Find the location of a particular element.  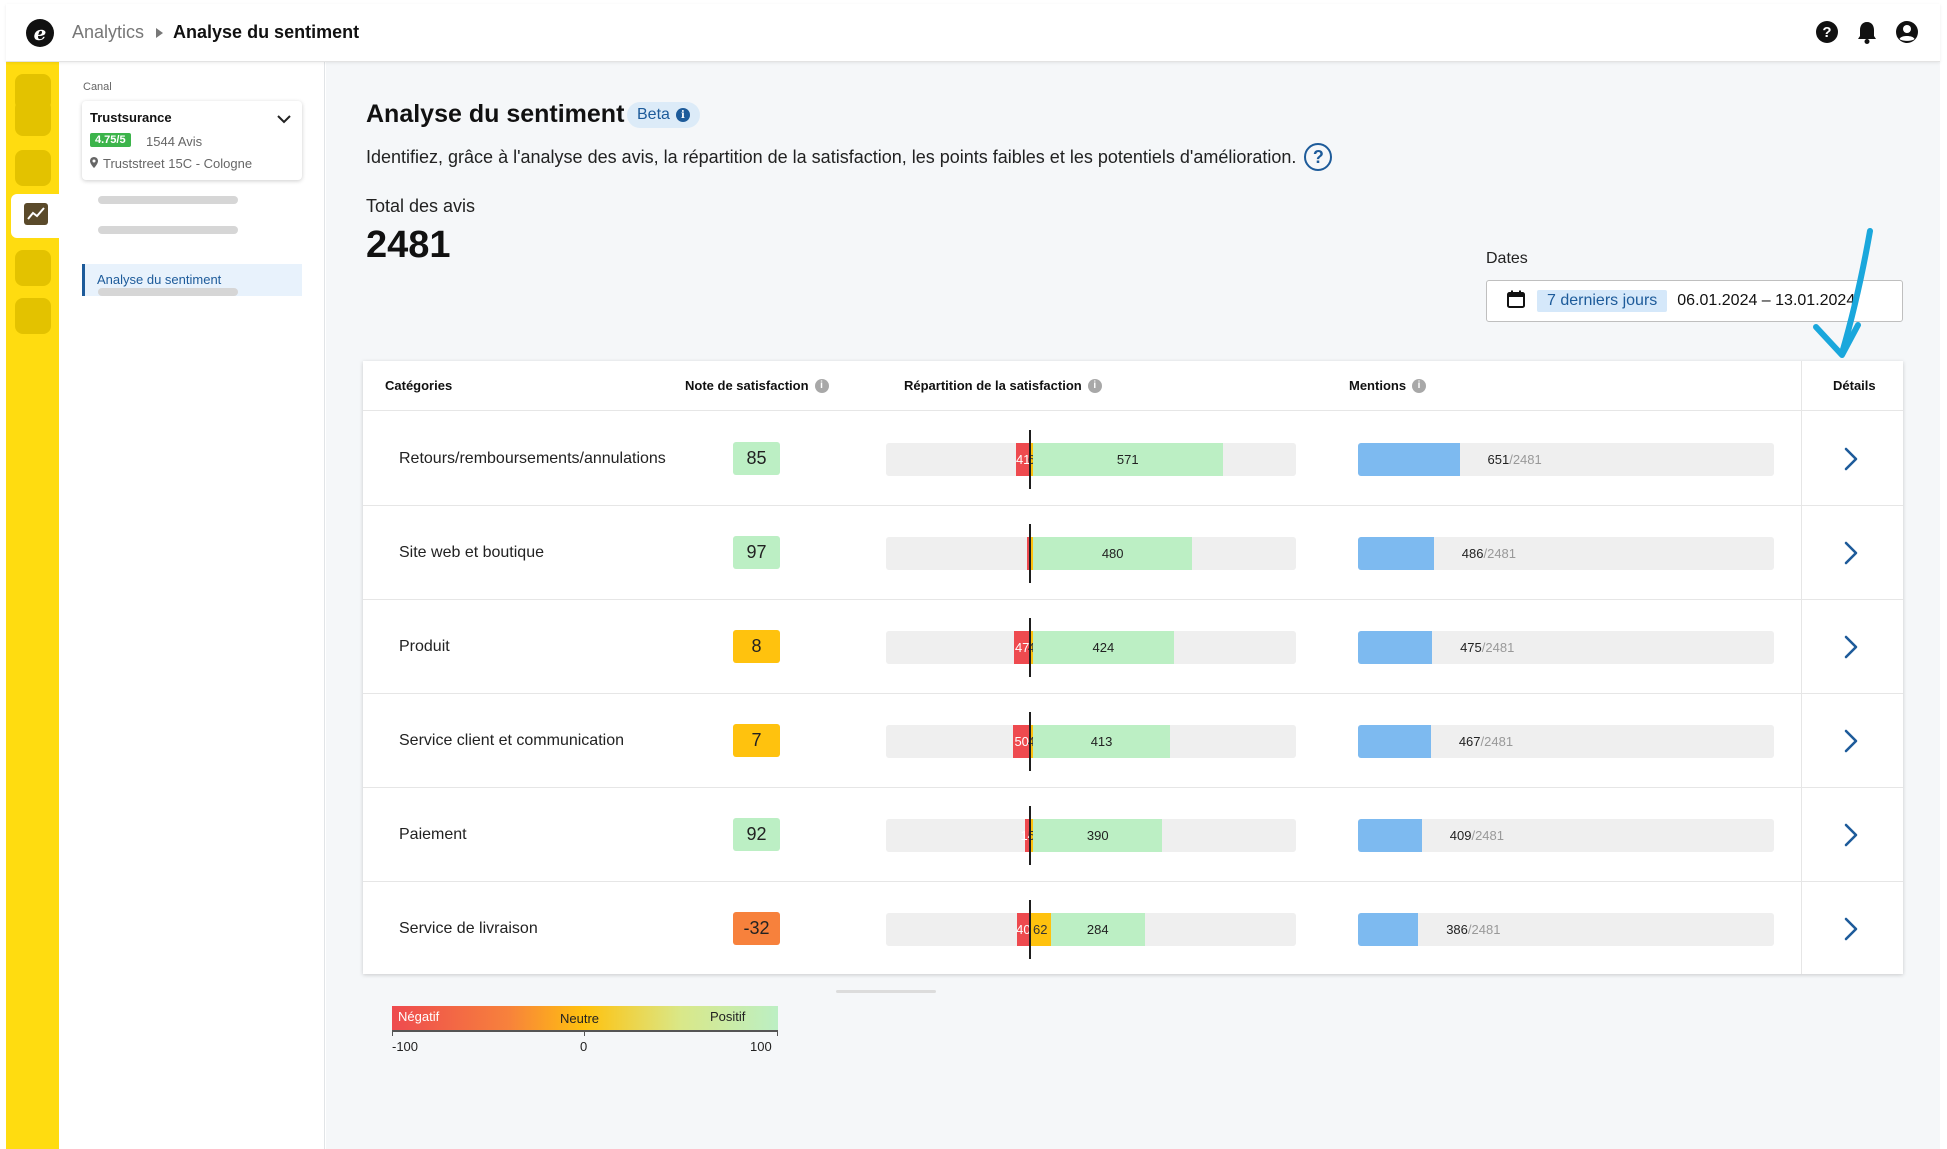

positive-segment: 480 is located at coordinates (1113, 553).